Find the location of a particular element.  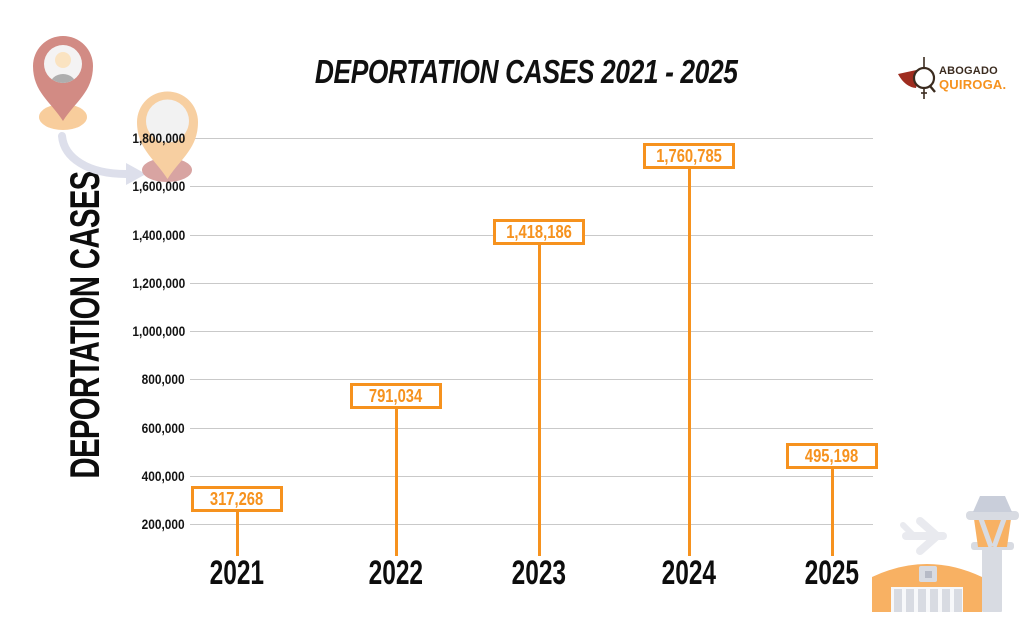

y-tick-label: 1,800,000 is located at coordinates (158, 138).